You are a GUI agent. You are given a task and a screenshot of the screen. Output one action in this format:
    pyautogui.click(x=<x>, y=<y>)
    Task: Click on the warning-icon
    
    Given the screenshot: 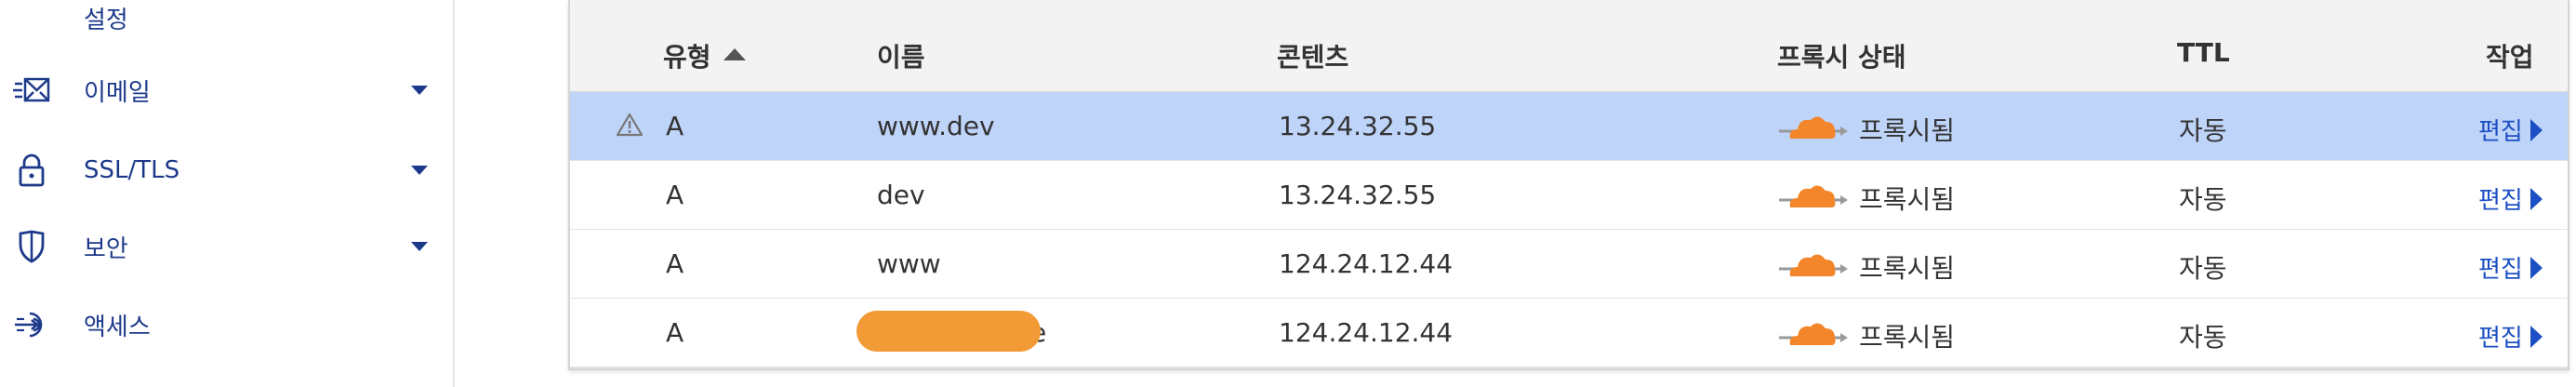 What is the action you would take?
    pyautogui.click(x=630, y=125)
    